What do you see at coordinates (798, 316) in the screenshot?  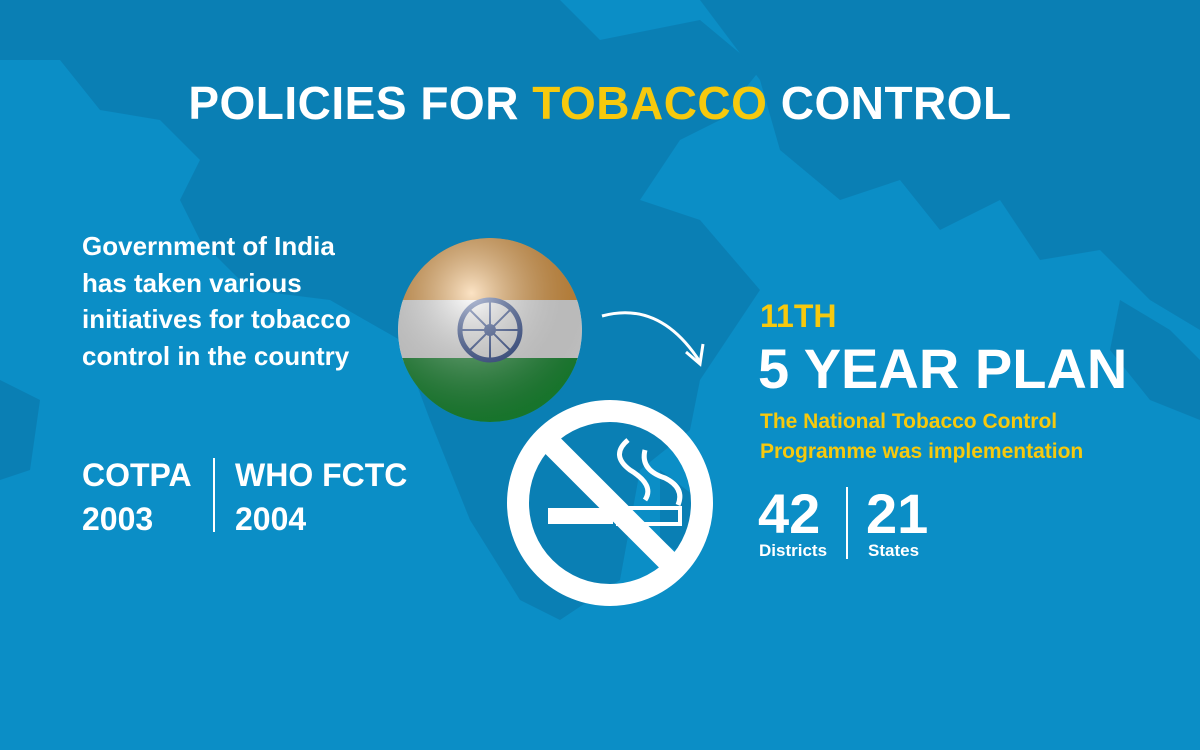 I see `plan-ordinal: 11TH` at bounding box center [798, 316].